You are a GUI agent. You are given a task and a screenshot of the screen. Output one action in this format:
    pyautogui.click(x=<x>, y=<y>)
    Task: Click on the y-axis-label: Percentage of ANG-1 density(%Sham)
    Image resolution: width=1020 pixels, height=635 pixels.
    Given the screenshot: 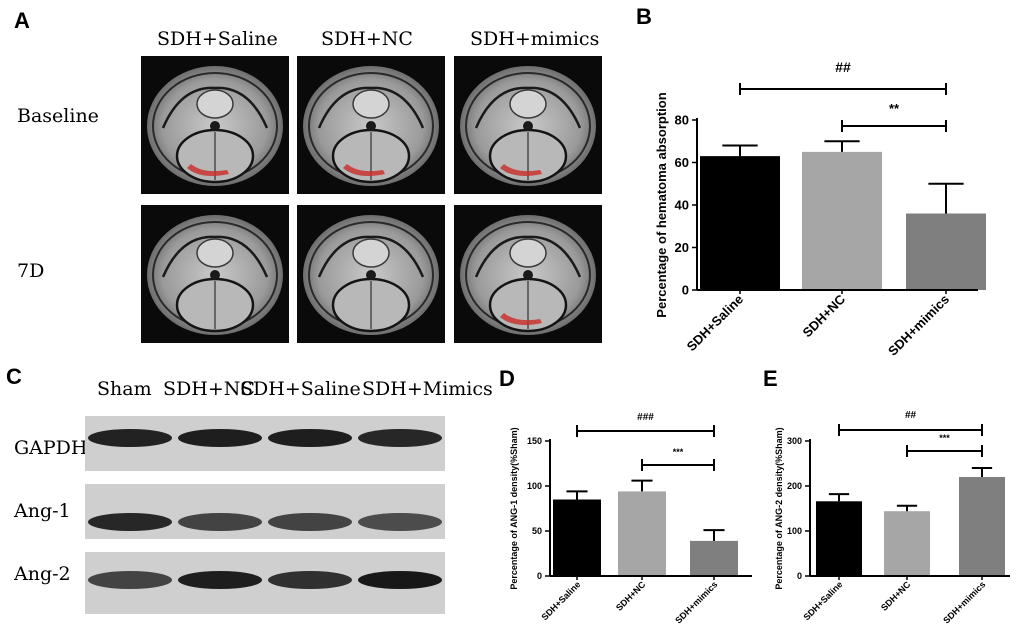 What is the action you would take?
    pyautogui.click(x=514, y=508)
    